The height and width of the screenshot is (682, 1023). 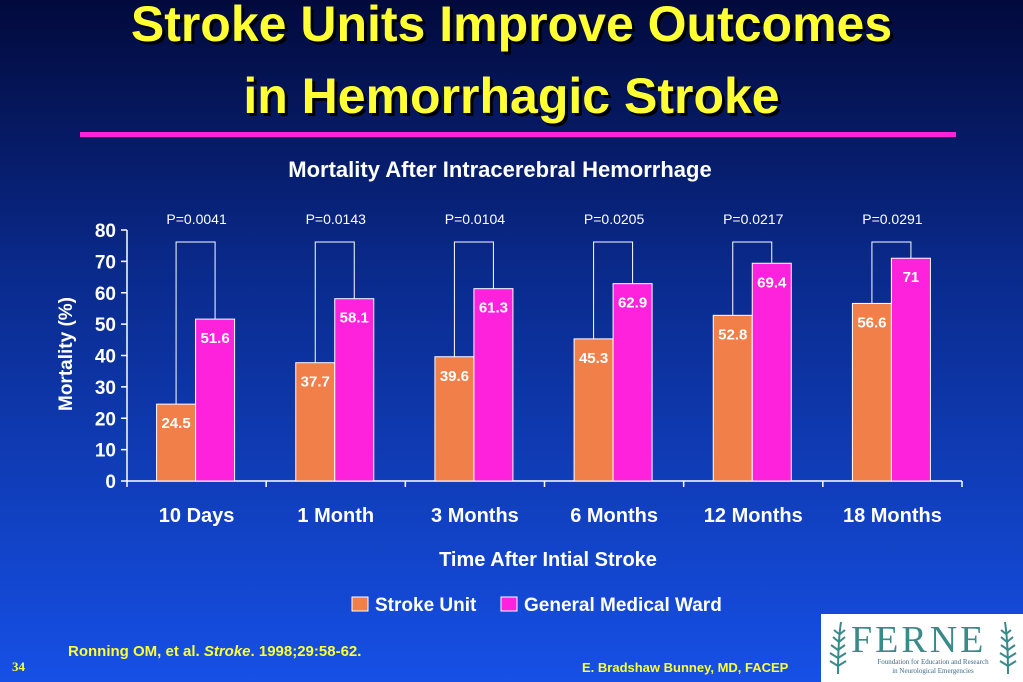 I want to click on fern-leaf-icon, so click(x=838, y=648).